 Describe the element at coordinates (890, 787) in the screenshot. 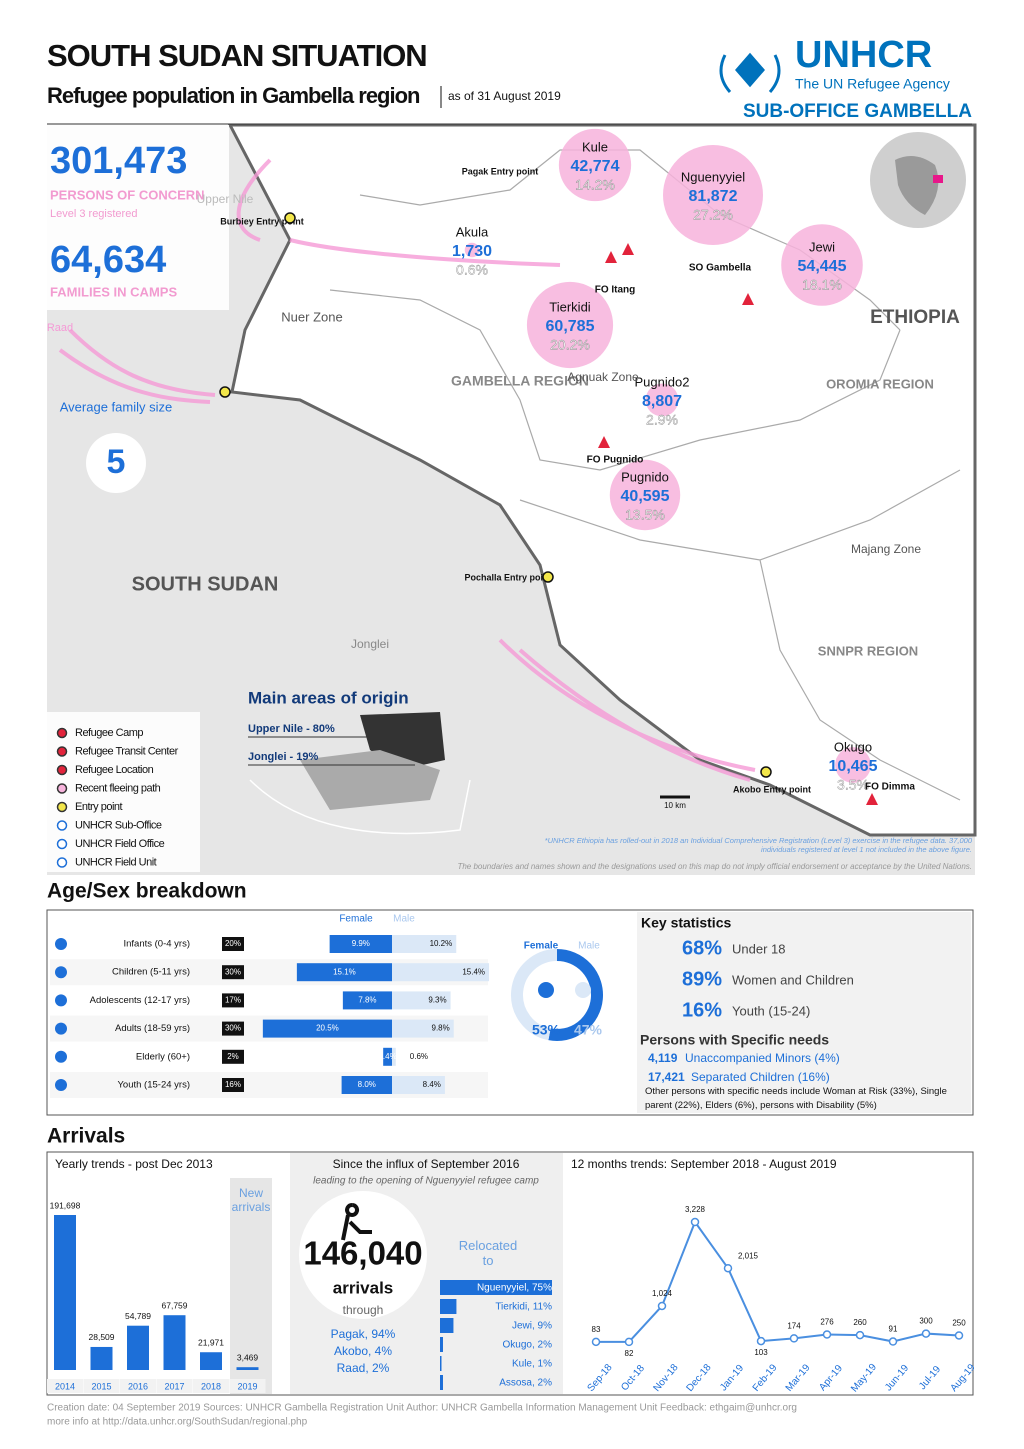

I see `map-label: FO Dimma` at that location.